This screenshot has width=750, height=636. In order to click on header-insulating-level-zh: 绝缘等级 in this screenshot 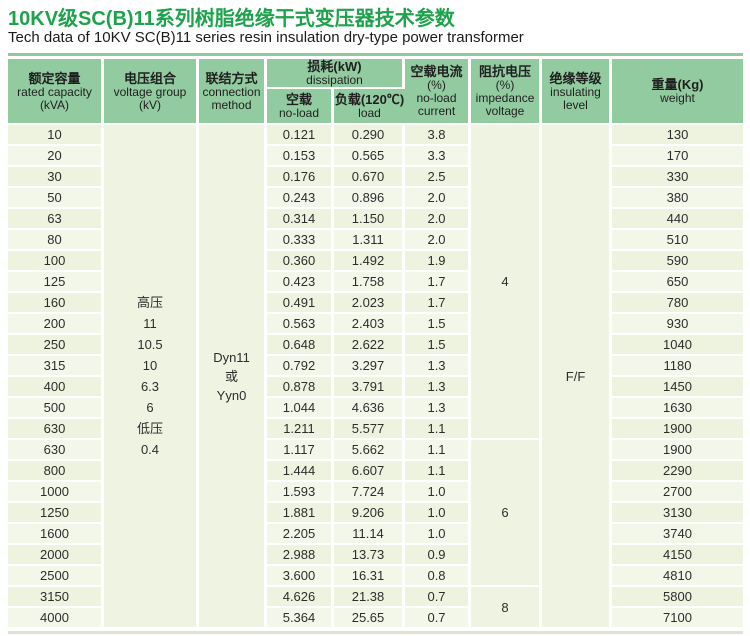, I will do `click(575, 78)`.